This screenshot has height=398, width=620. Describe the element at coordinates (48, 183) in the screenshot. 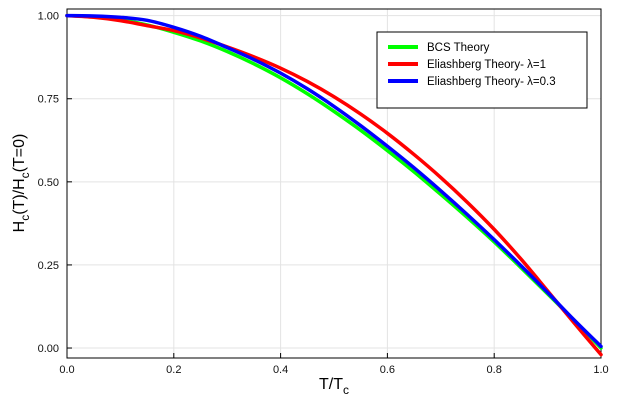

I see `y-tick-label: 0.50` at that location.